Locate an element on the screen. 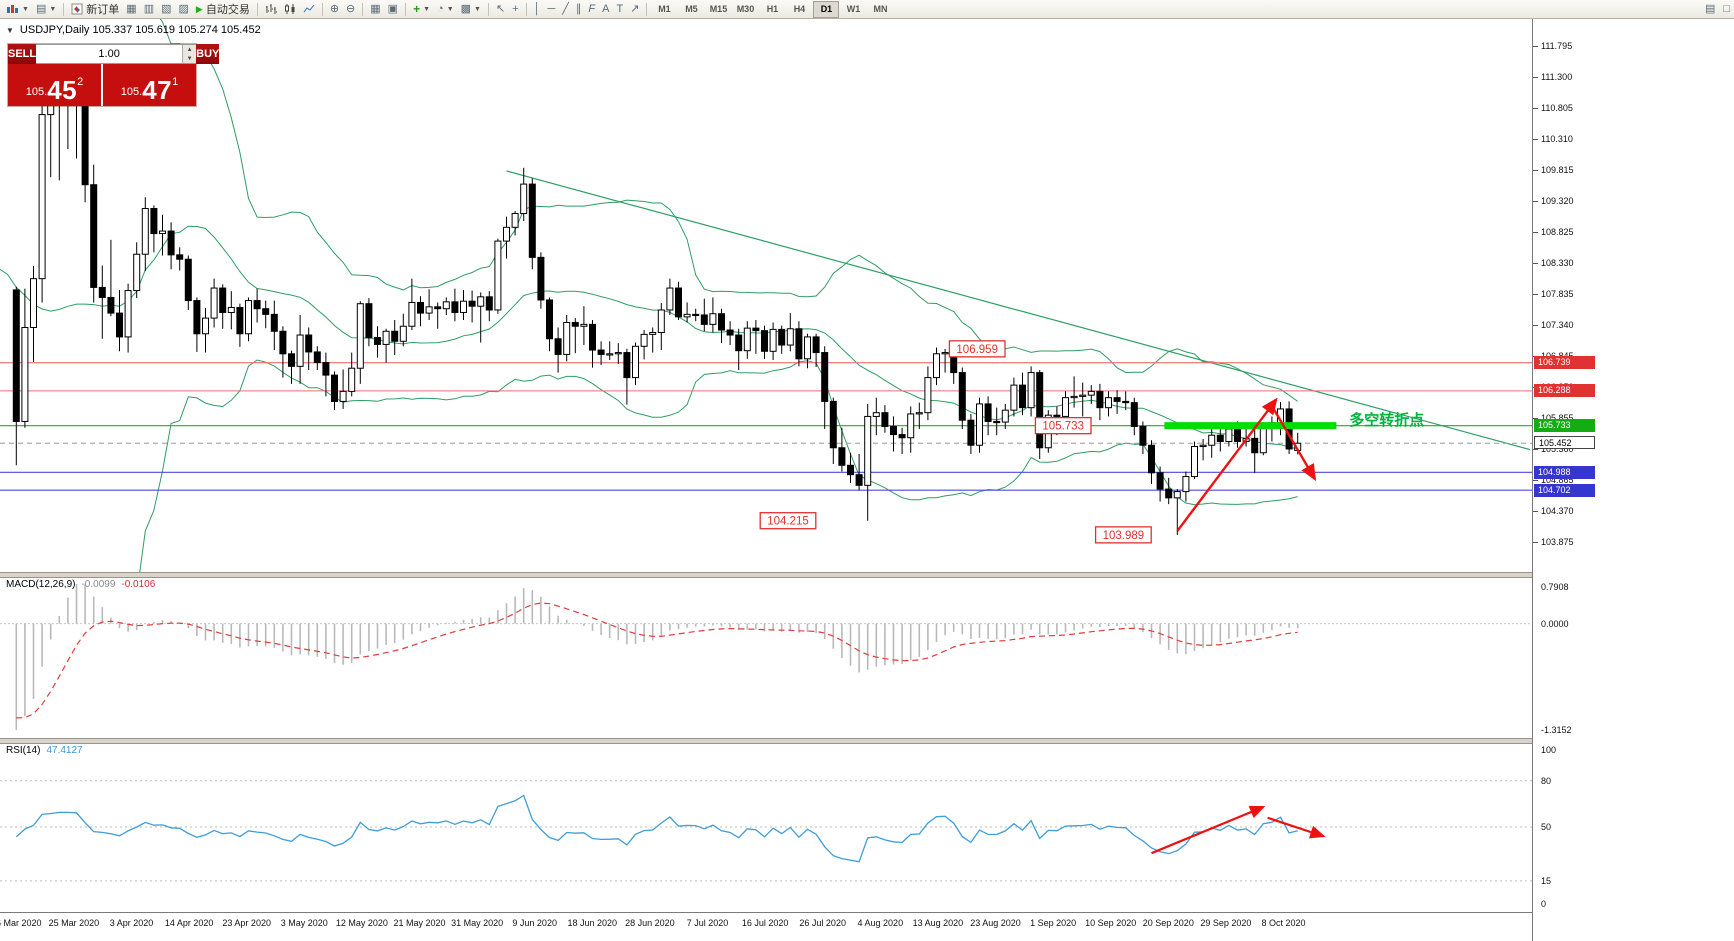  volume-input is located at coordinates (109, 54).